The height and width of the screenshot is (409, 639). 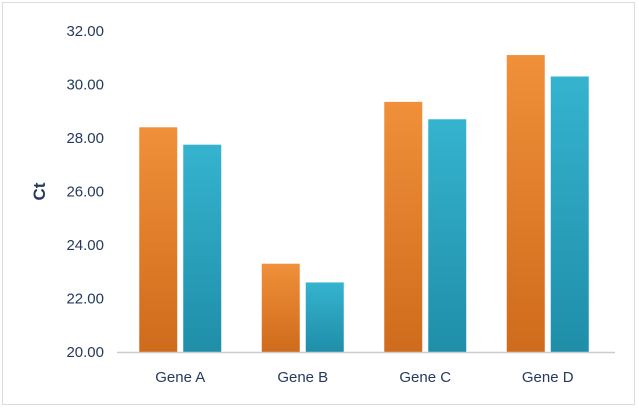 I want to click on y-tick-label: 22.00, so click(x=85, y=299).